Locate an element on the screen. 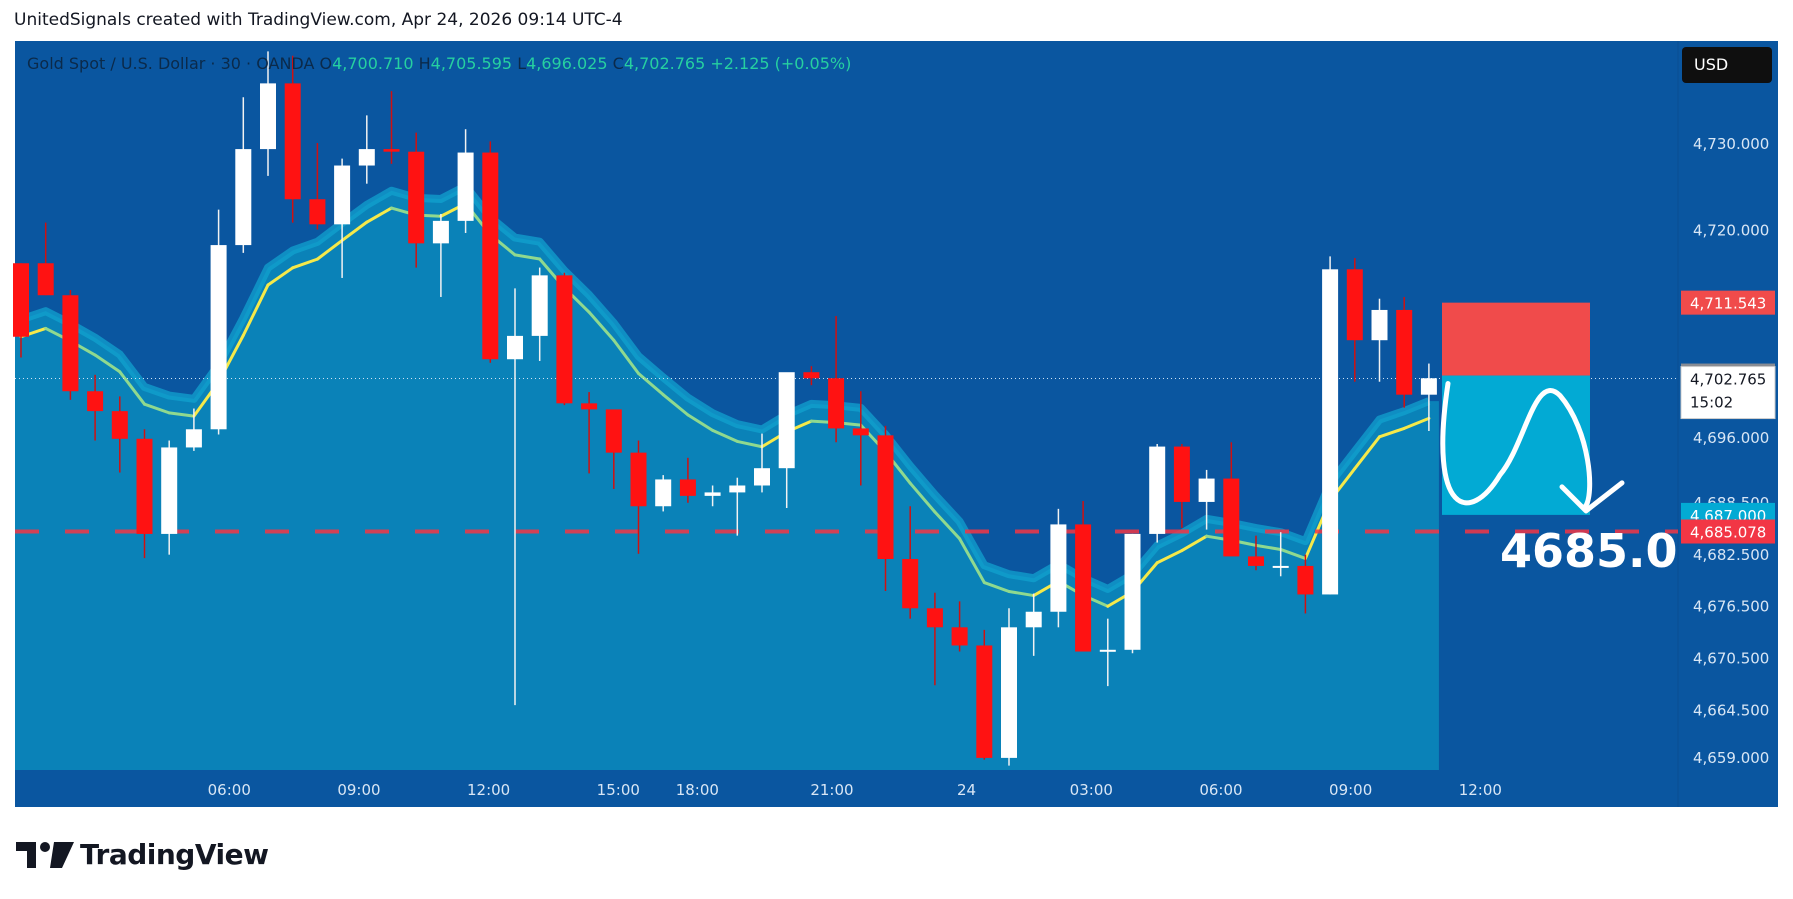 Image resolution: width=1793 pixels, height=899 pixels. x-tick-label: 24 is located at coordinates (966, 790).